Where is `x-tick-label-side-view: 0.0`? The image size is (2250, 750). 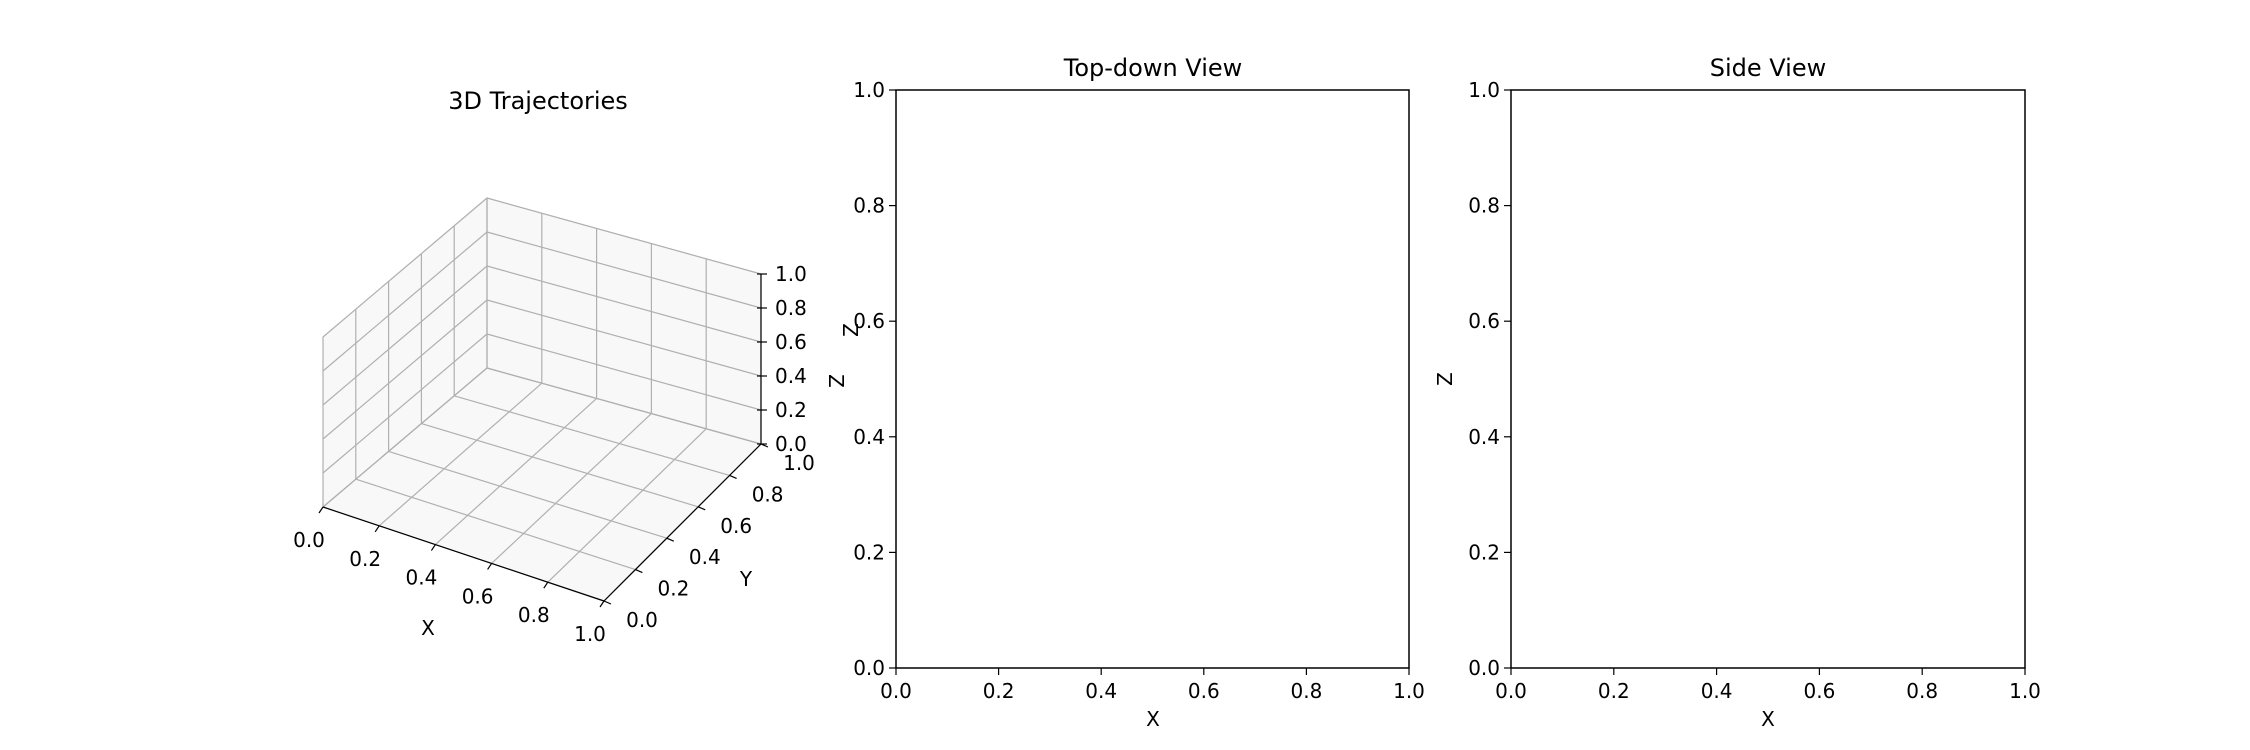
x-tick-label-side-view: 0.0 is located at coordinates (1511, 691).